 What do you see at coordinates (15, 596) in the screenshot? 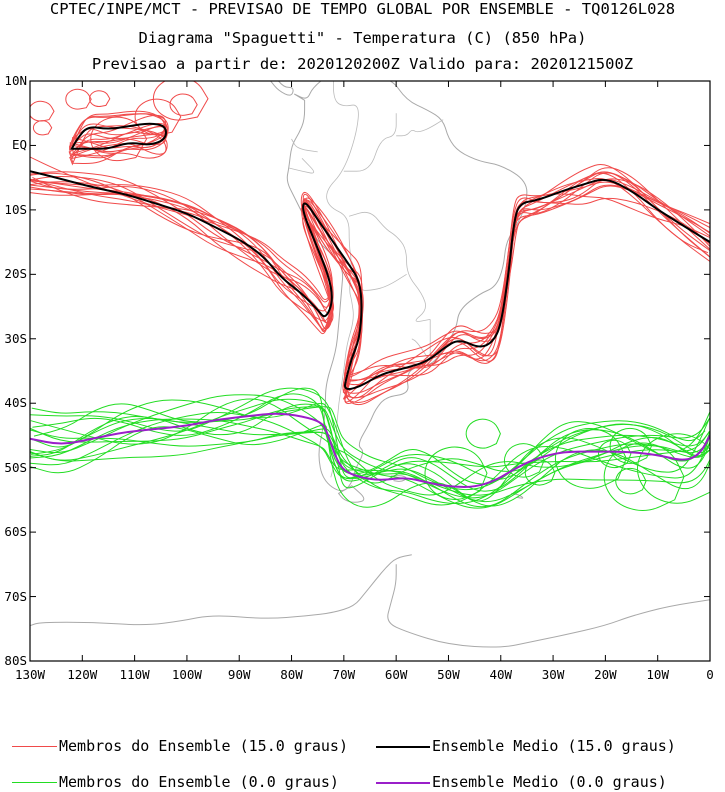
I see `lat-tick-label: 70S` at bounding box center [15, 596].